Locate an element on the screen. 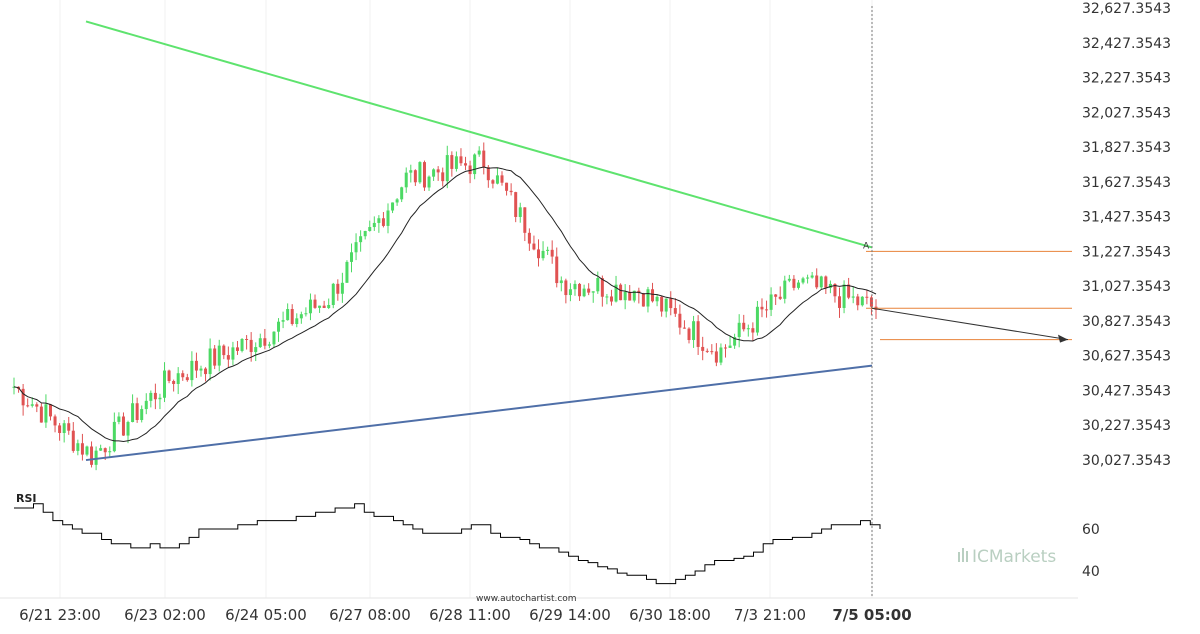 The width and height of the screenshot is (1200, 634). level-lines is located at coordinates (969, 295).